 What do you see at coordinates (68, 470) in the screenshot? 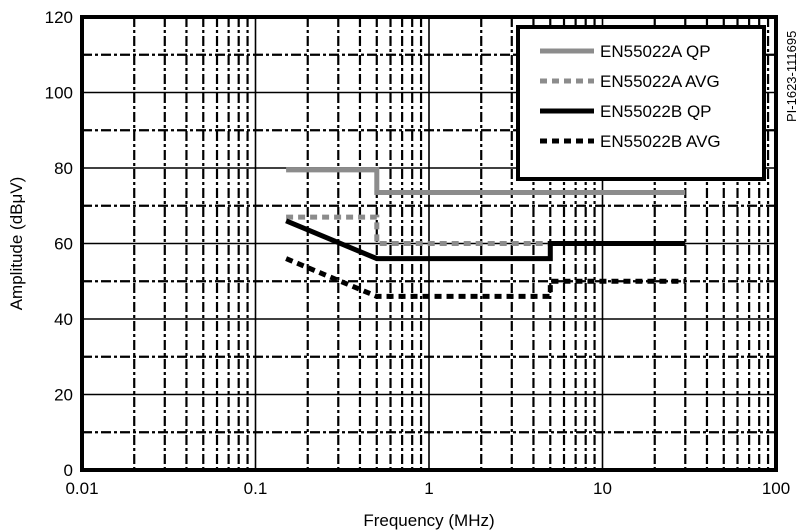
I see `y-tick-label: 0` at bounding box center [68, 470].